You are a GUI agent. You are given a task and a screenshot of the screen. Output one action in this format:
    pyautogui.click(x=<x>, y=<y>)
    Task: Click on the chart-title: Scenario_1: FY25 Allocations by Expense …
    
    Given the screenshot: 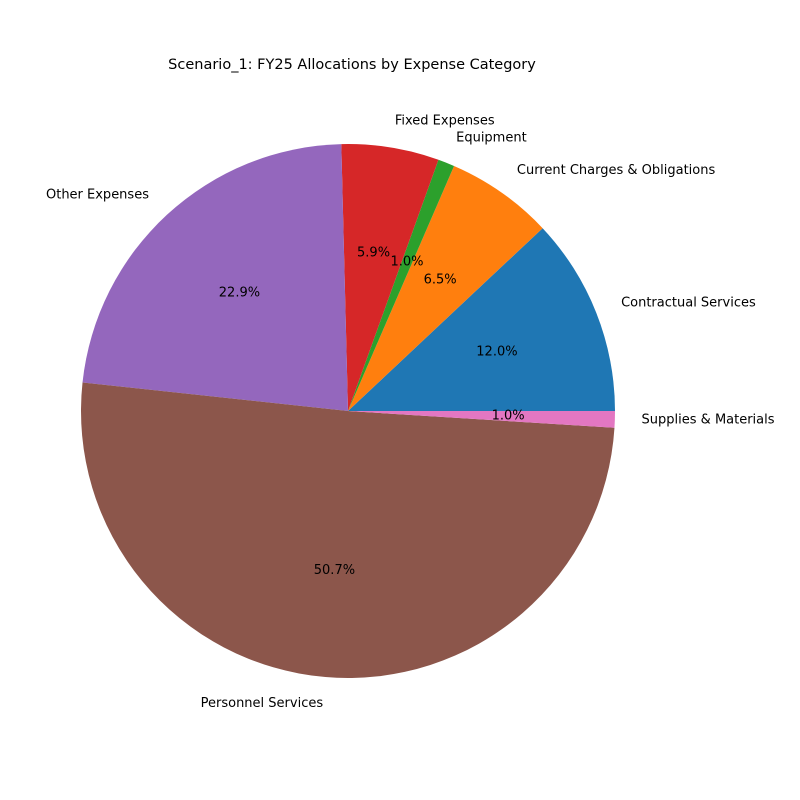 What is the action you would take?
    pyautogui.click(x=352, y=65)
    